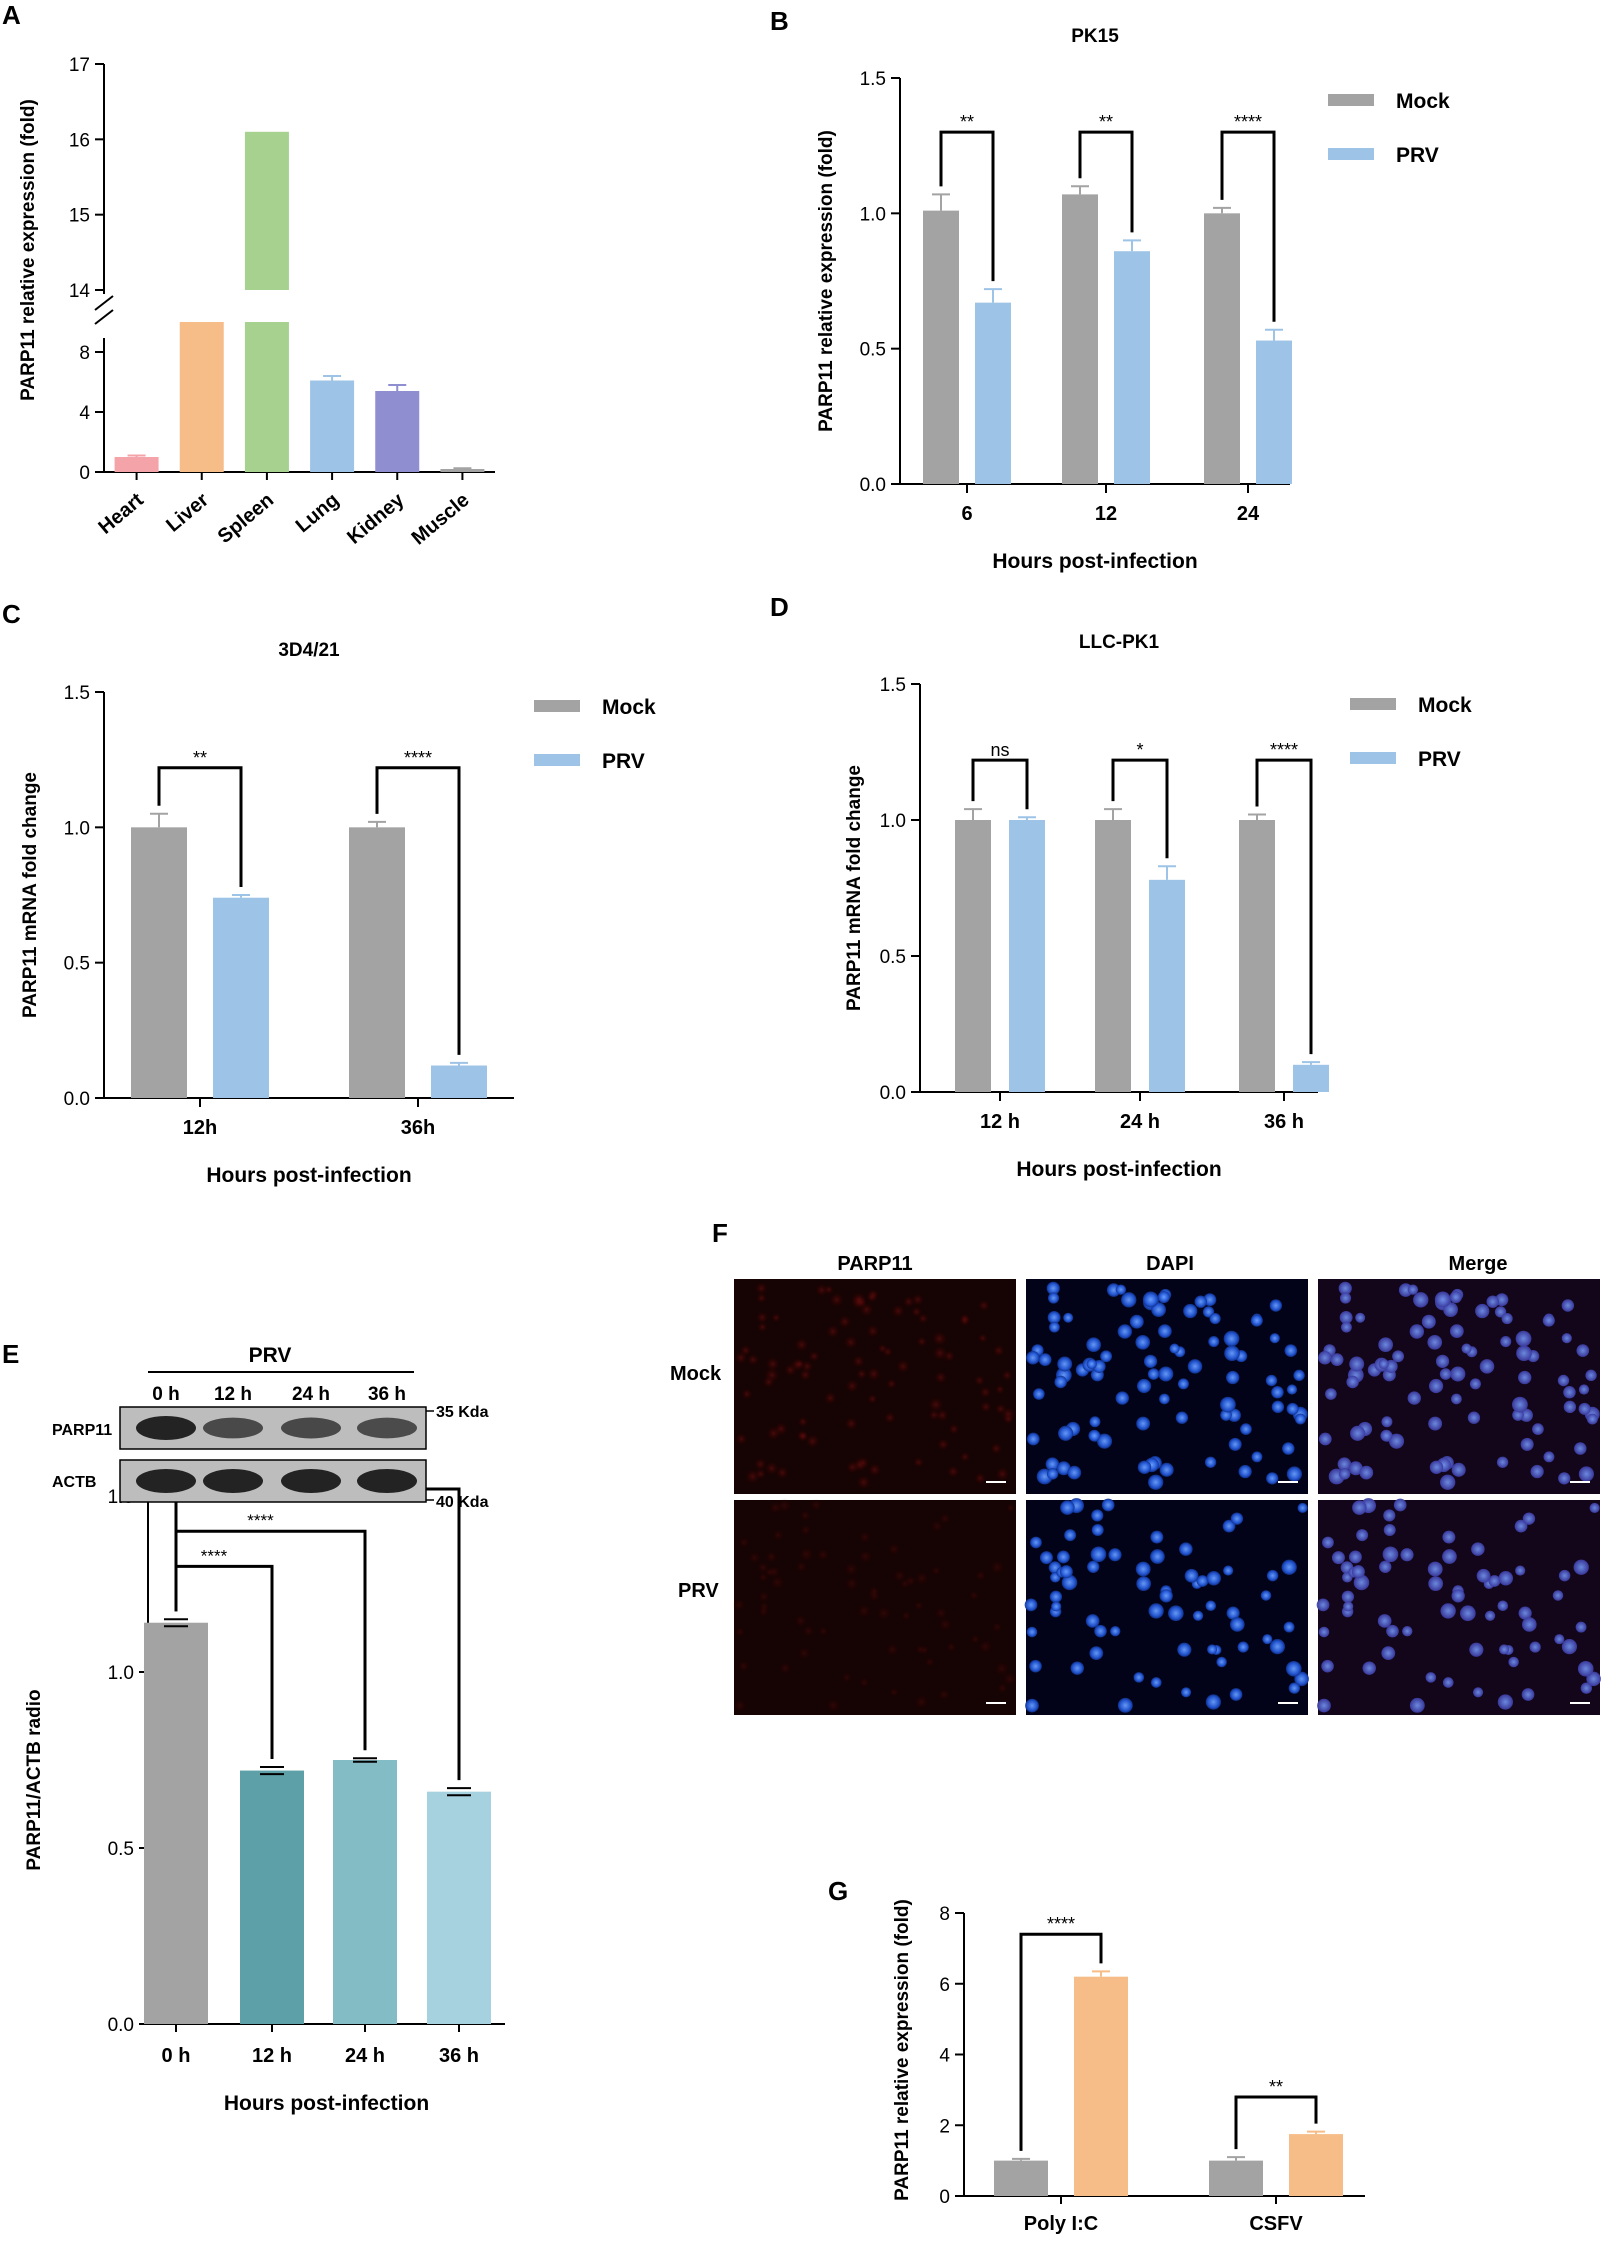 The height and width of the screenshot is (2244, 1601). What do you see at coordinates (838, 1891) in the screenshot?
I see `panel-label-g: G` at bounding box center [838, 1891].